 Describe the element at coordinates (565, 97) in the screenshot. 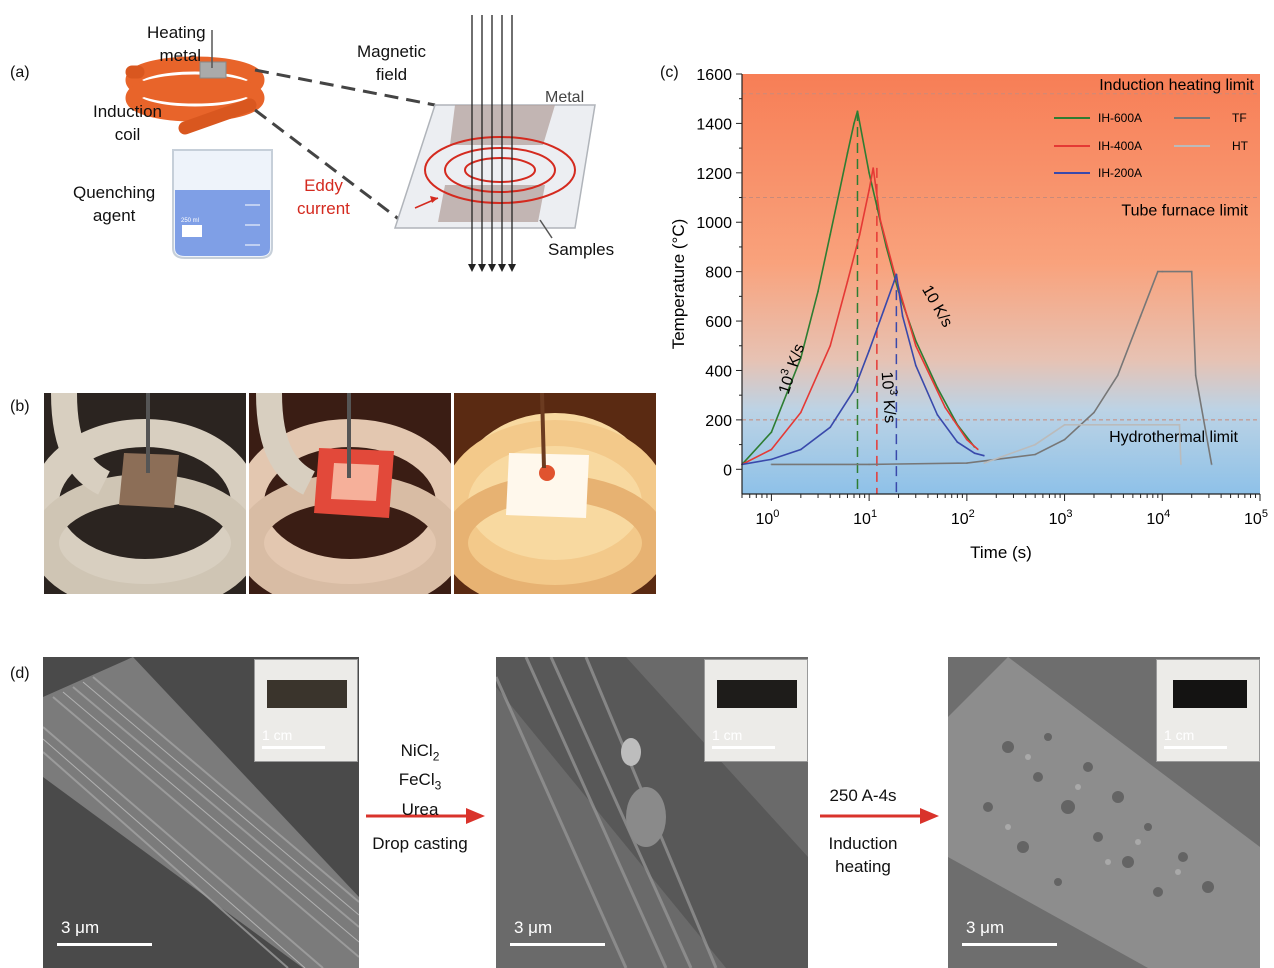

I see `label-metal: Metal` at that location.